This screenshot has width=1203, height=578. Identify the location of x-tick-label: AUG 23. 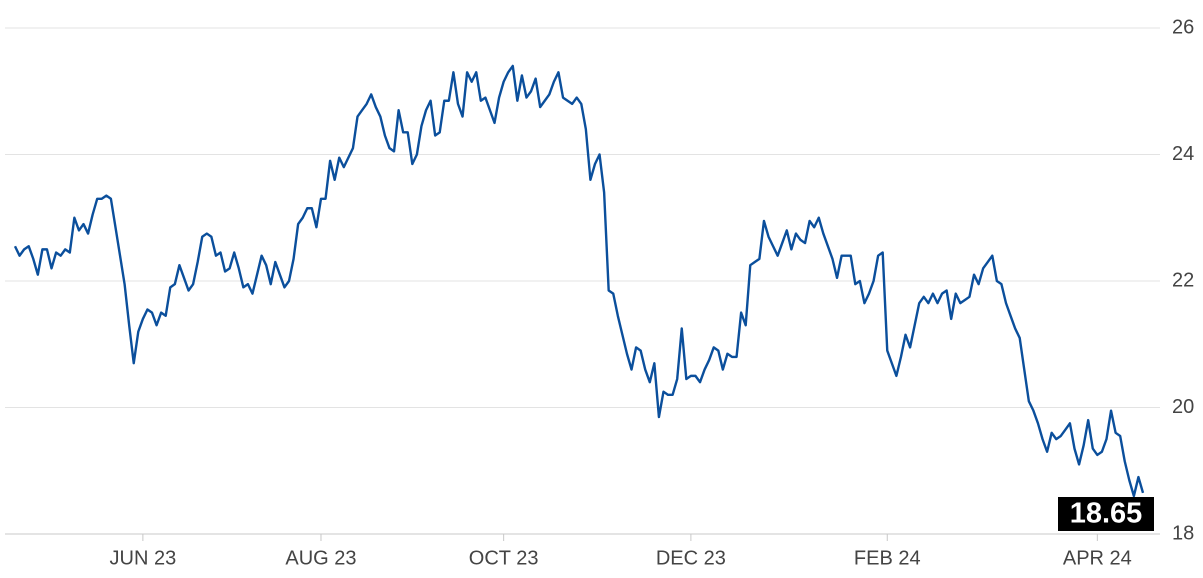
(320, 558).